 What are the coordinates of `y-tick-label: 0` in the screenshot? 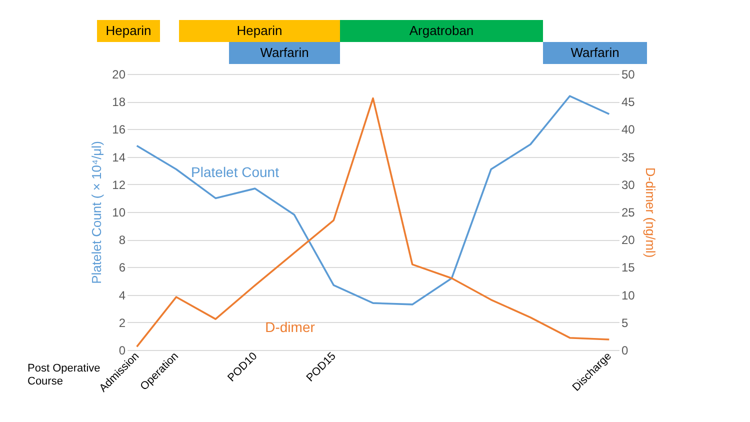 It's located at (122, 351).